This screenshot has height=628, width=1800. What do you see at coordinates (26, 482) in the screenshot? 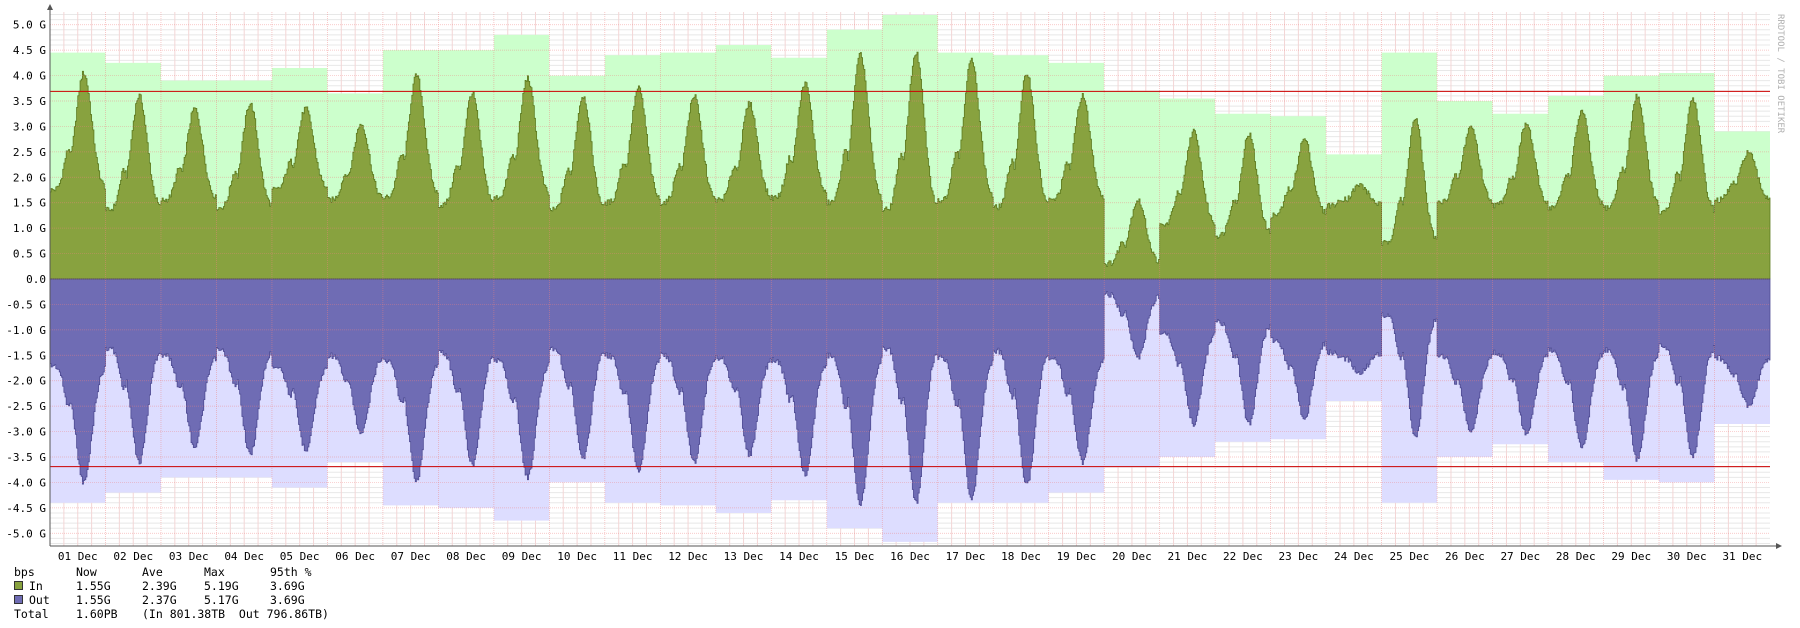
I see `y-tick-label: -4.0 G` at bounding box center [26, 482].